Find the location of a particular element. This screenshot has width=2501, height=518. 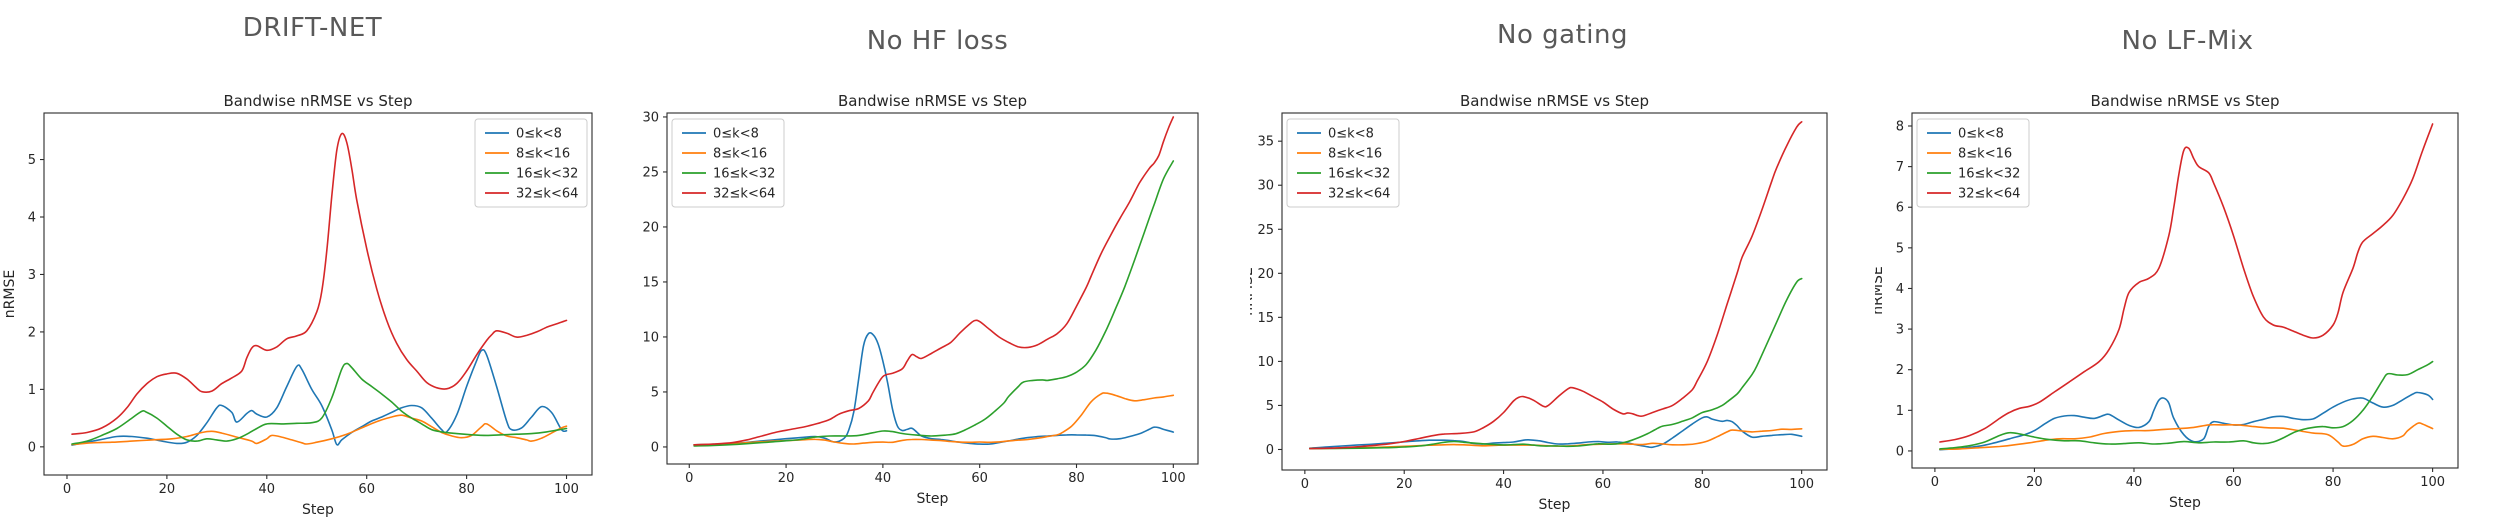

panel-title: No gating is located at coordinates (1562, 35).